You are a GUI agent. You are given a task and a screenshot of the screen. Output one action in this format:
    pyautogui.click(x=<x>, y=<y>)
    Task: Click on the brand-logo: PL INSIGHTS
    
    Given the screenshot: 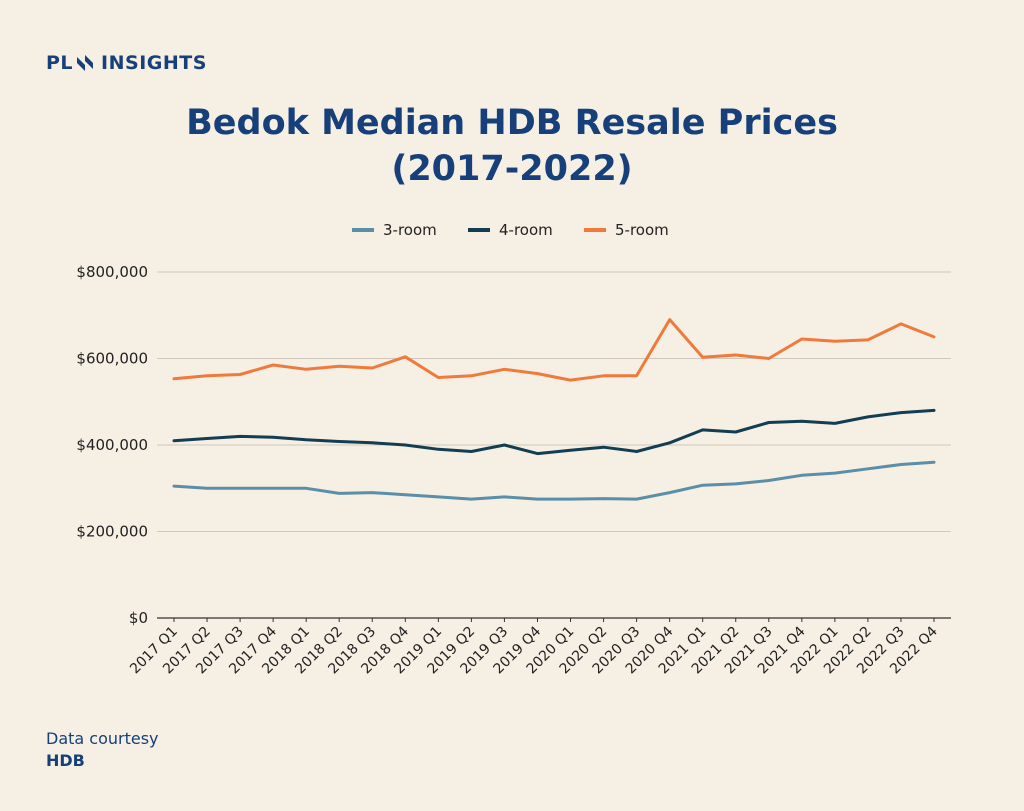 What is the action you would take?
    pyautogui.click(x=126, y=63)
    